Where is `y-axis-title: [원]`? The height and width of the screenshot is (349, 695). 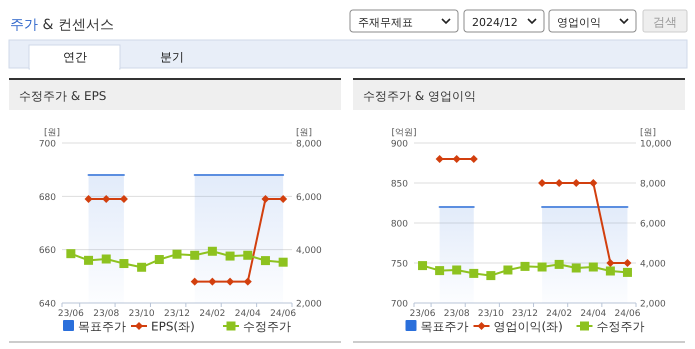 y-axis-title: [원] is located at coordinates (52, 133).